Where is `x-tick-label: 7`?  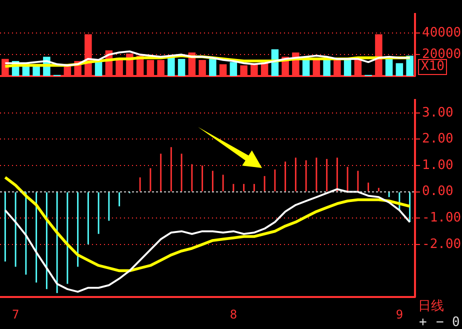 x-tick-label: 7 is located at coordinates (16, 314).